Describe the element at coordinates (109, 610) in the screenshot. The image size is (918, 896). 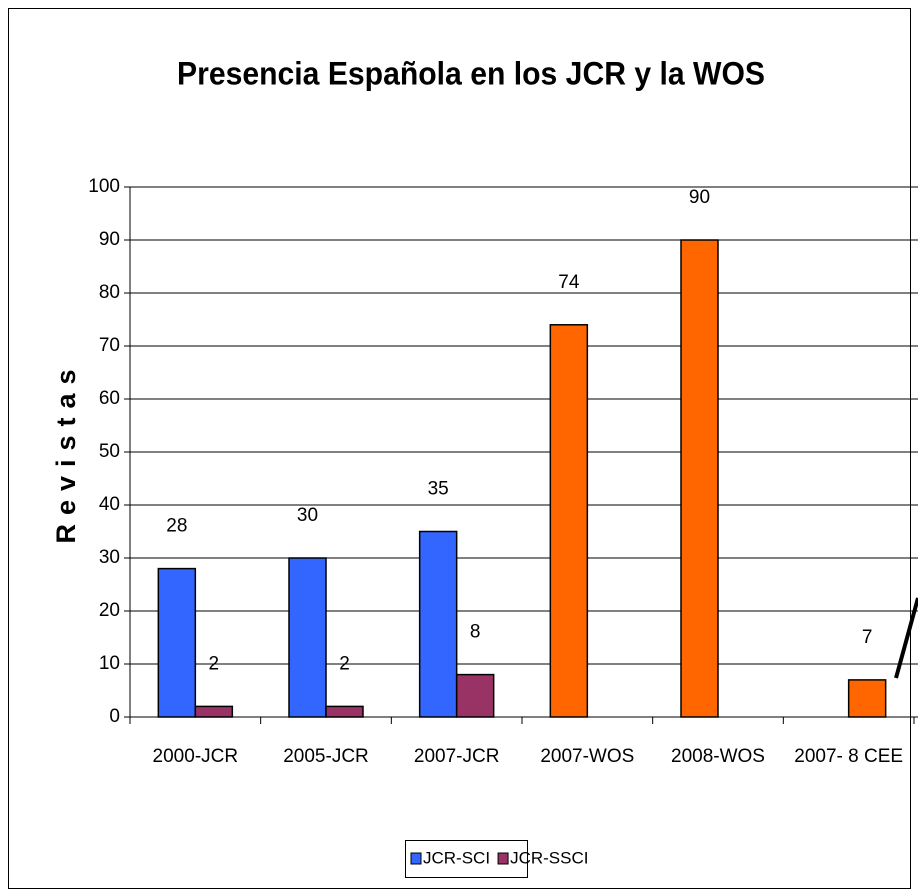
I see `y-tick-label: 20` at that location.